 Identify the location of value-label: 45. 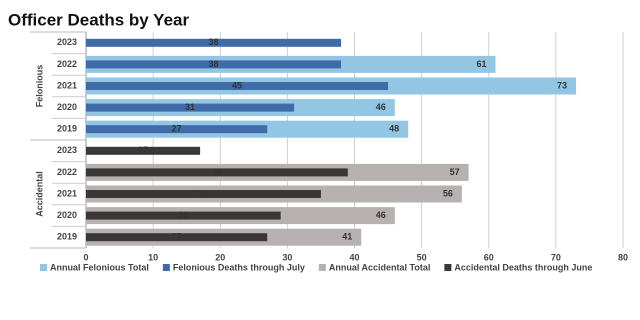
(237, 85).